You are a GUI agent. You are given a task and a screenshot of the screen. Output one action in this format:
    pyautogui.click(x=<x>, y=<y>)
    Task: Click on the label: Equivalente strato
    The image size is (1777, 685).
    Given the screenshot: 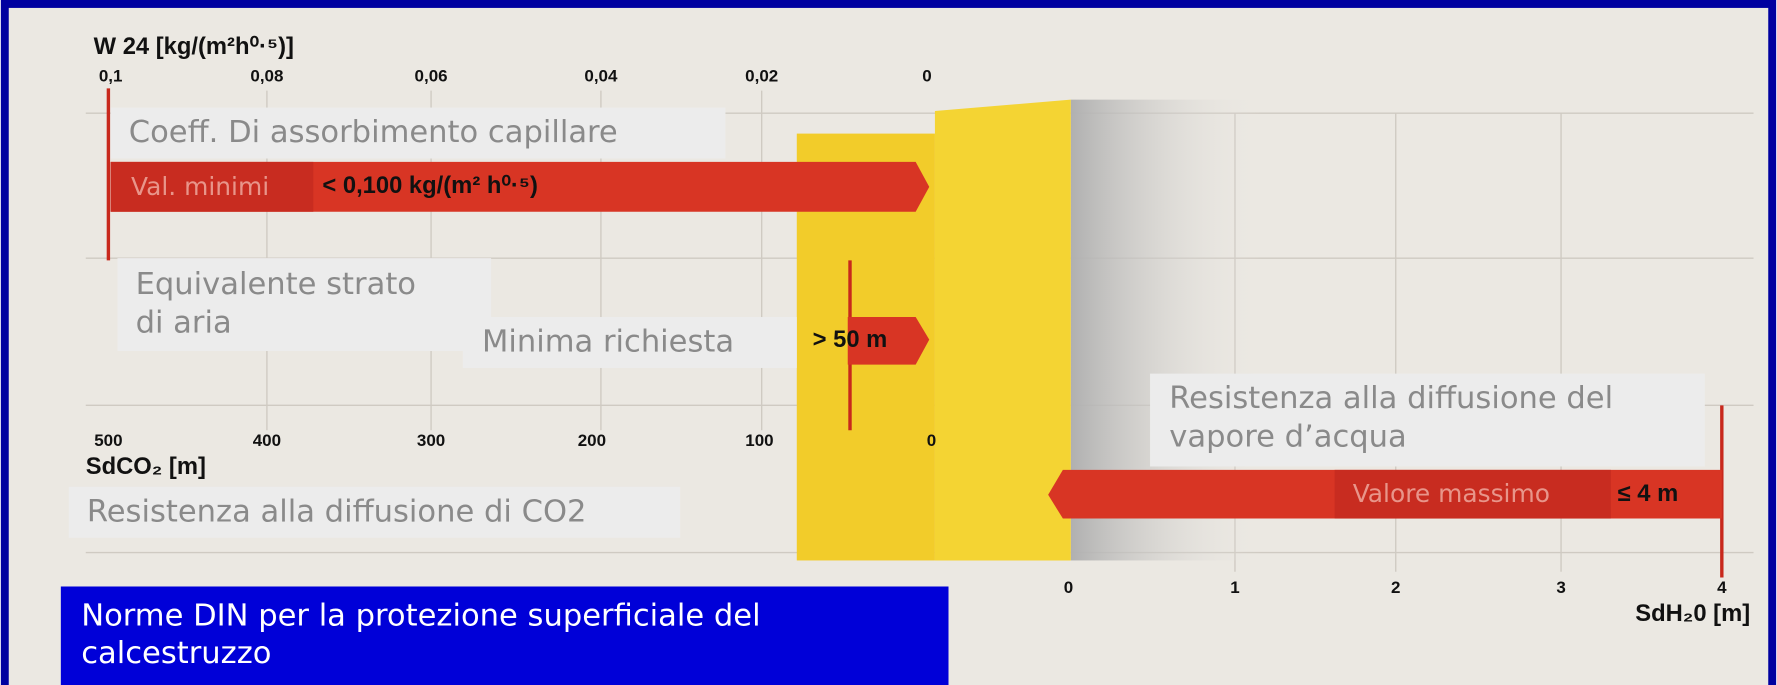 What is the action you would take?
    pyautogui.click(x=276, y=284)
    